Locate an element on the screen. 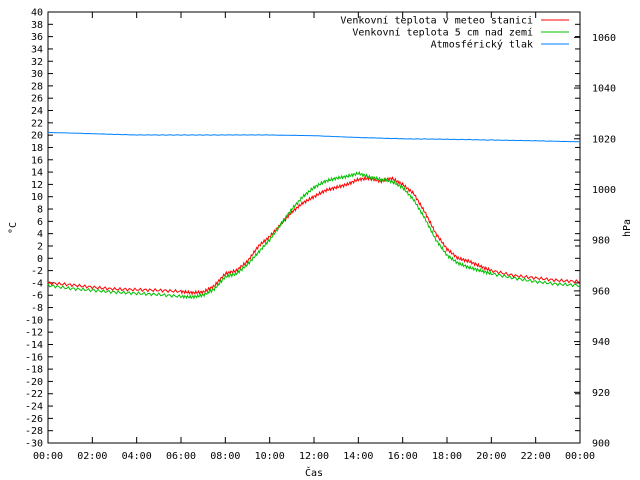 The image size is (640, 480). left-tick-label: 22 is located at coordinates (37, 123).